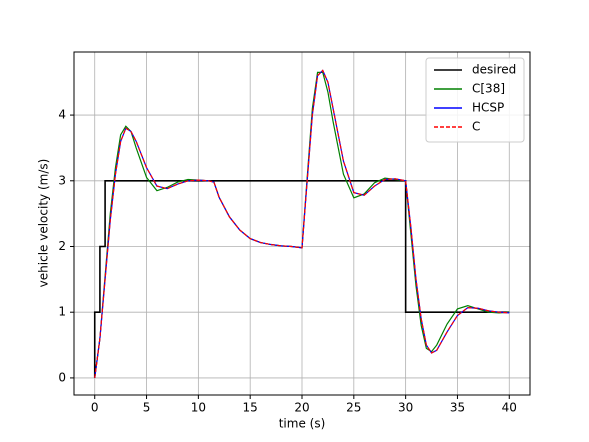 This screenshot has width=589, height=442. I want to click on x-tick-label: 20, so click(301, 408).